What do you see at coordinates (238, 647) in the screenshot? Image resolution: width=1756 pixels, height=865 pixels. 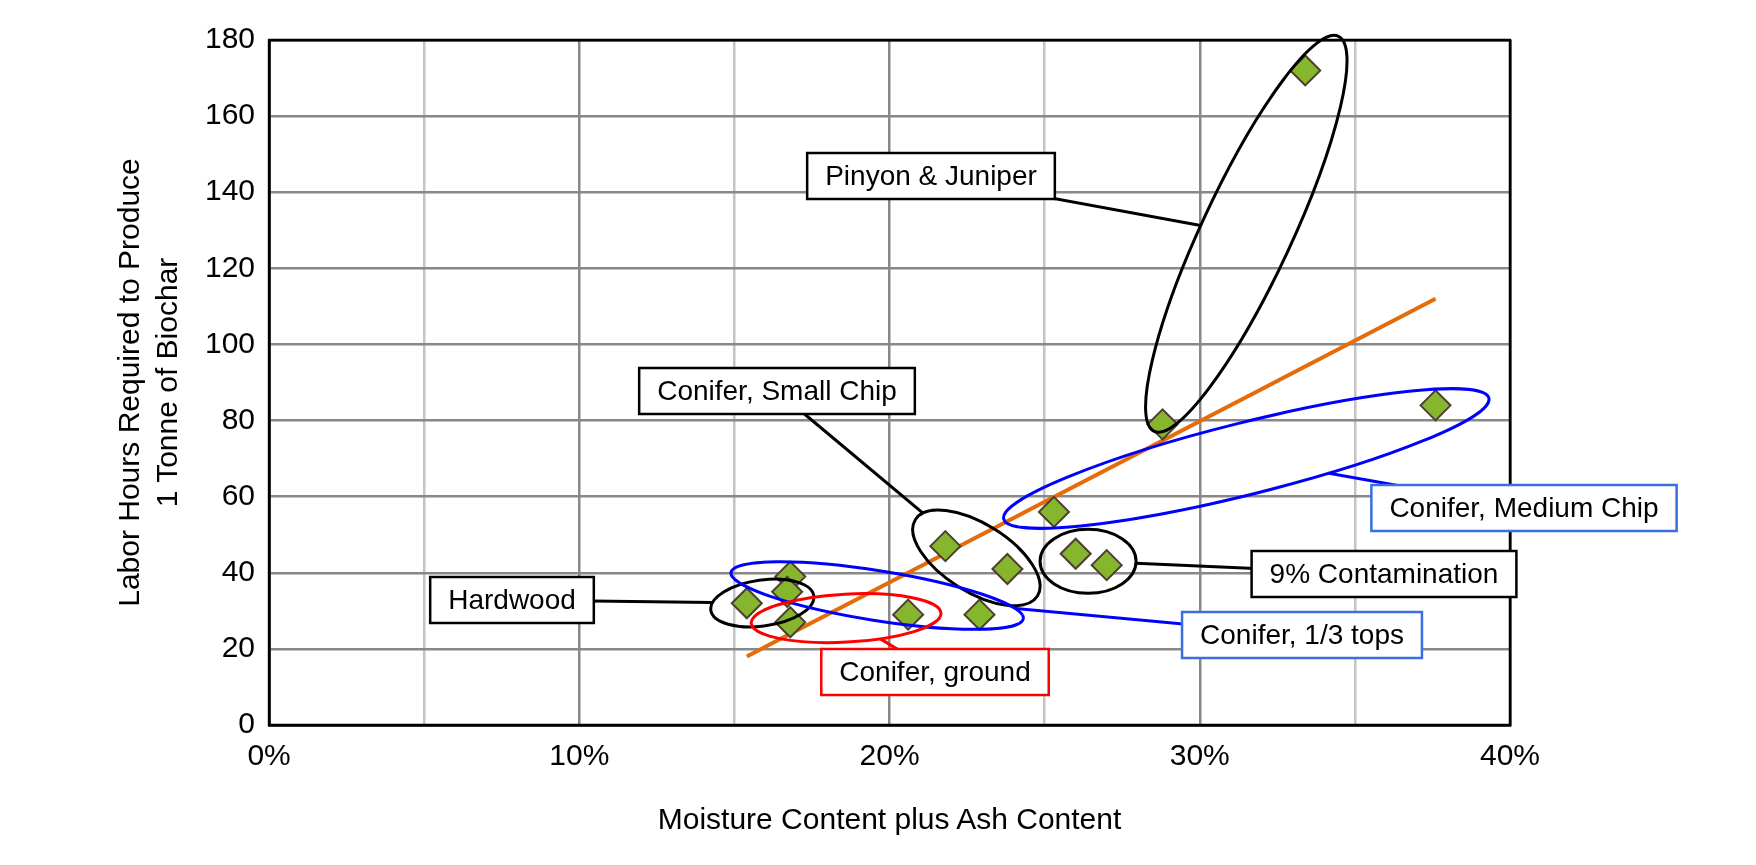 I see `y-tick-label: 20` at bounding box center [238, 647].